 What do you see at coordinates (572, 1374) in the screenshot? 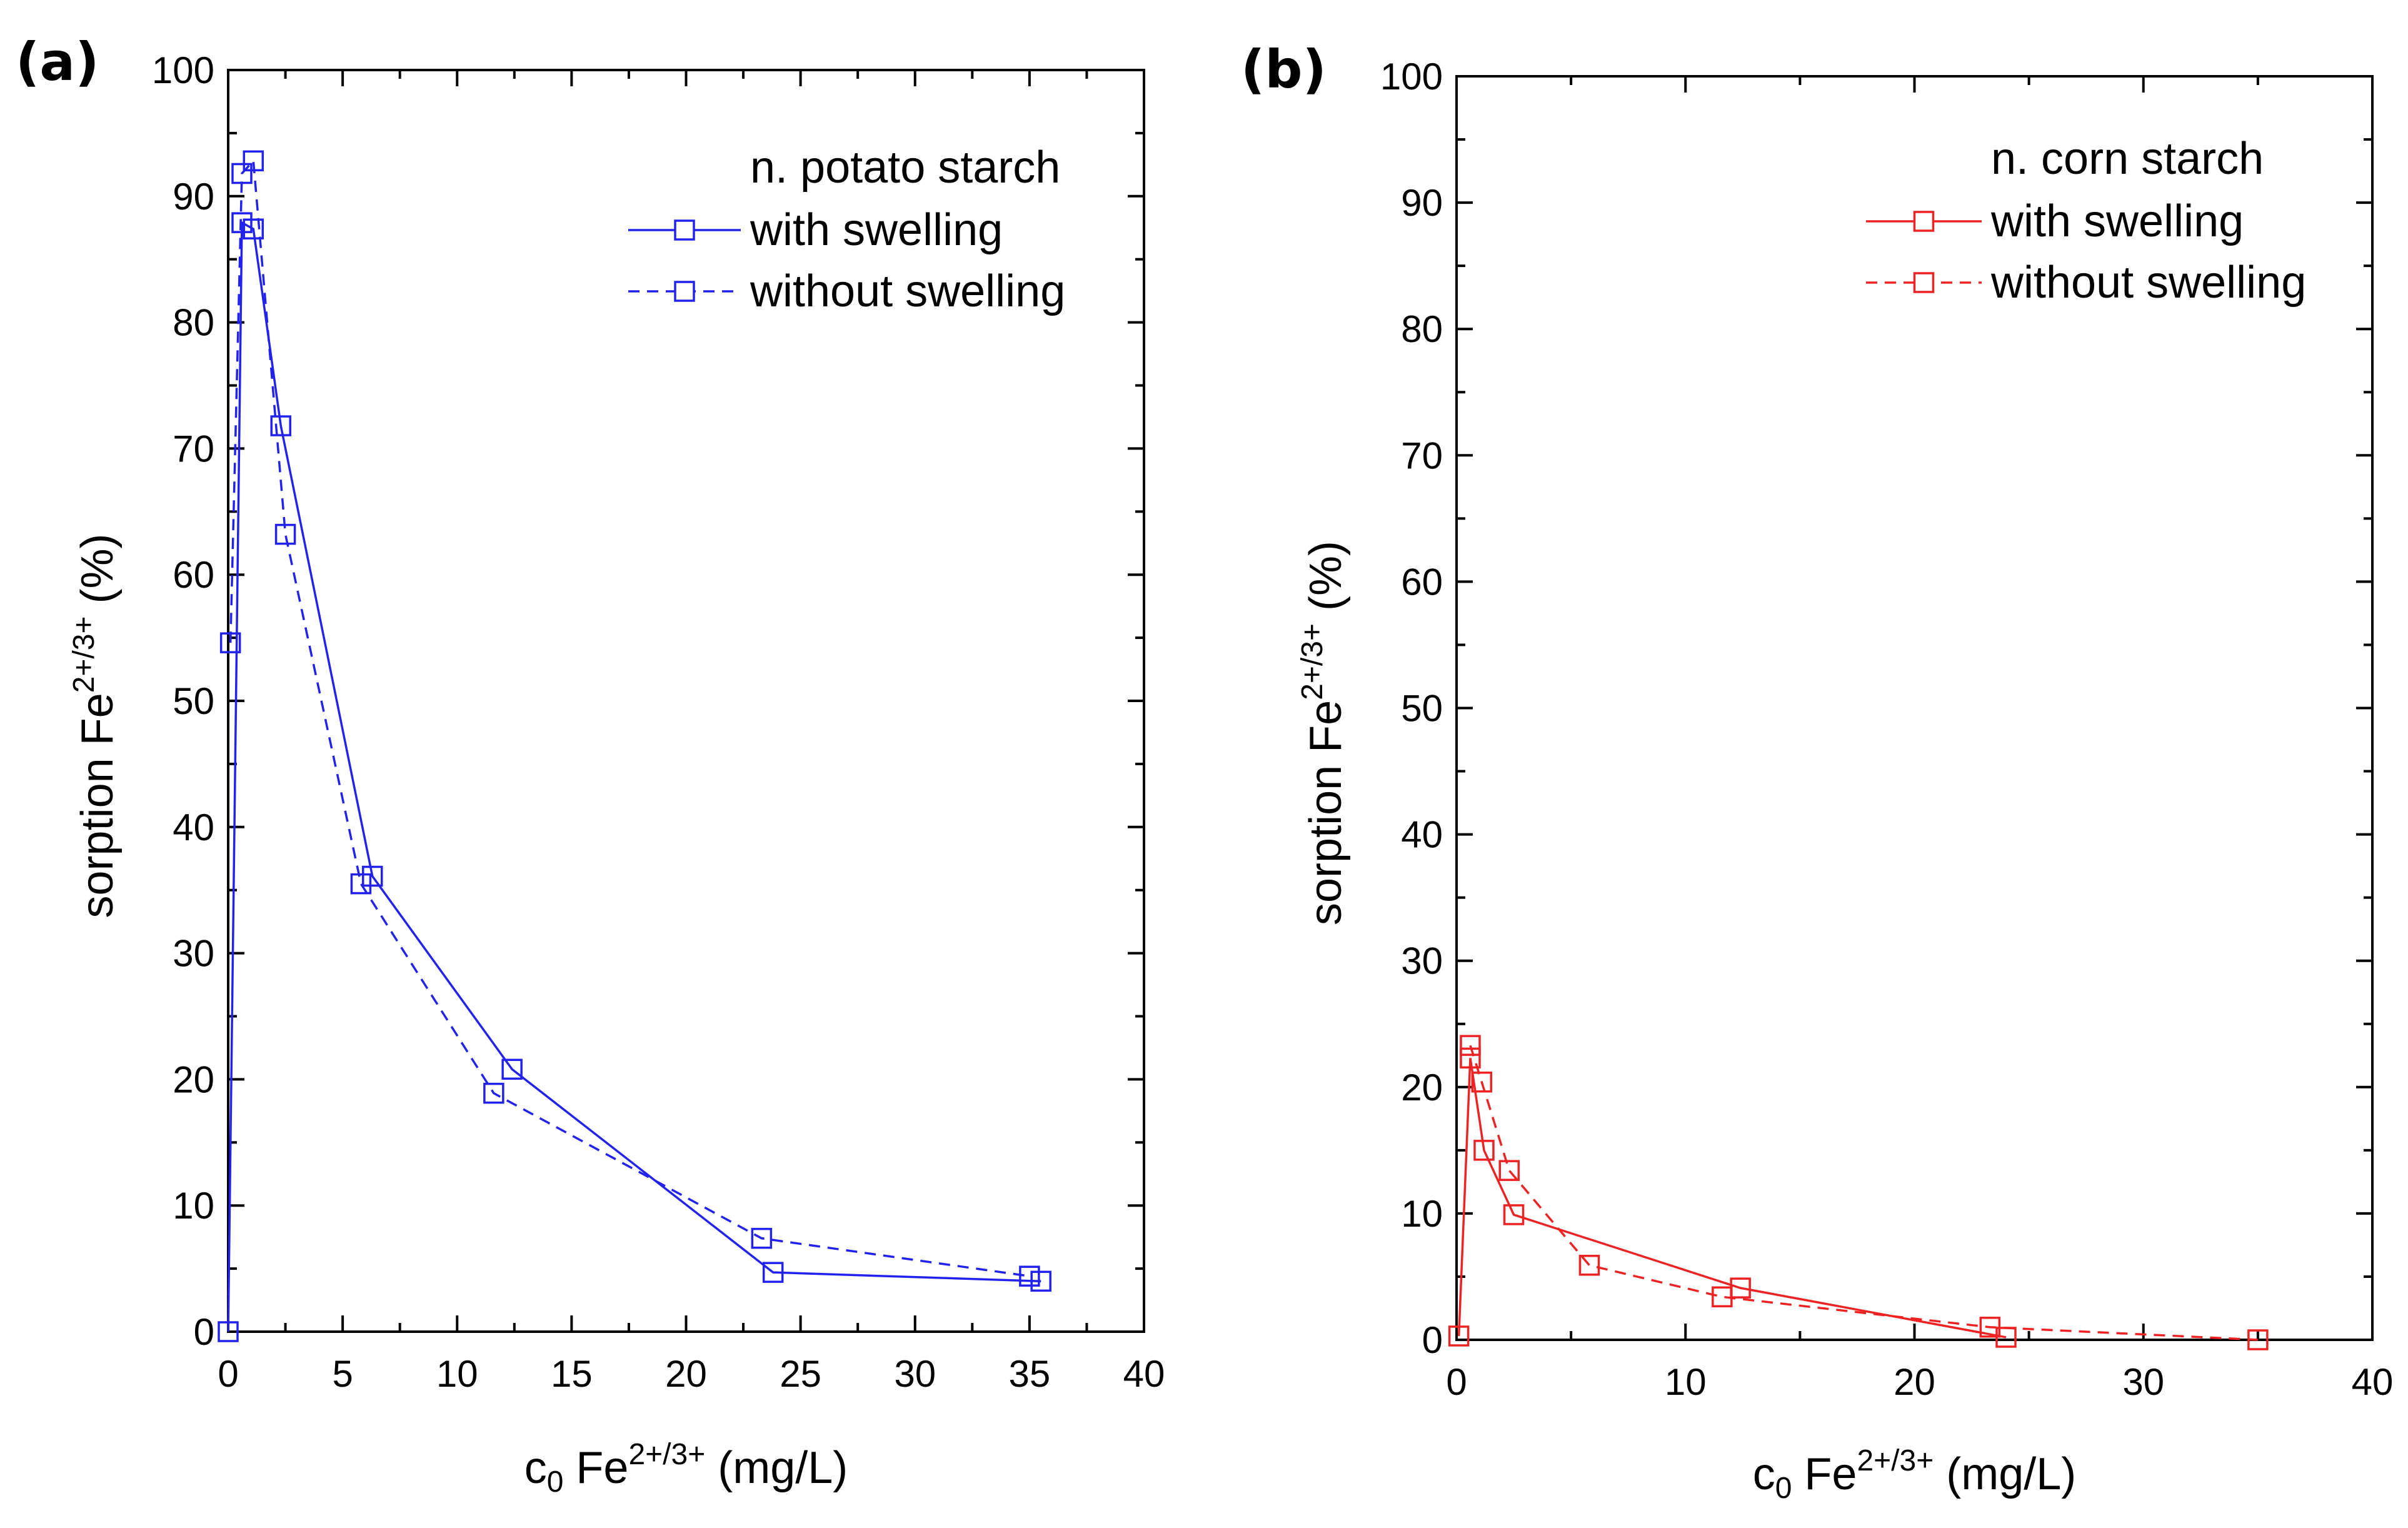
I see `x-tick-label: 15` at bounding box center [572, 1374].